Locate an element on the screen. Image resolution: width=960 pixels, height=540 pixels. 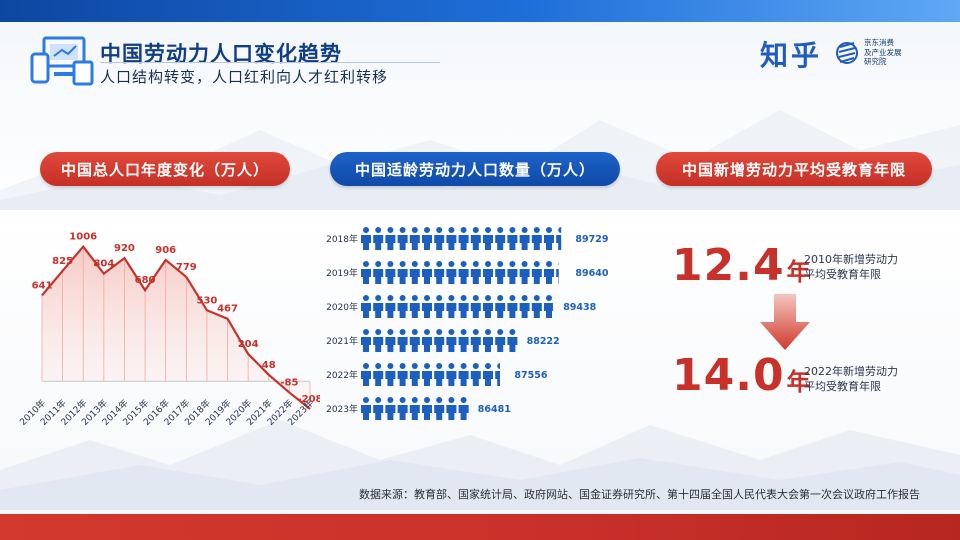
title-divider is located at coordinates (270, 62).